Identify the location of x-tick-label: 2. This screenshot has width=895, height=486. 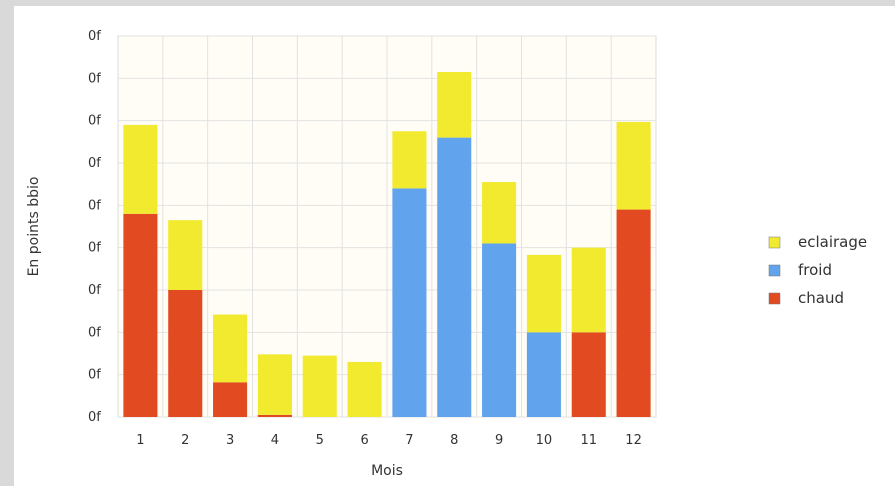
(185, 440).